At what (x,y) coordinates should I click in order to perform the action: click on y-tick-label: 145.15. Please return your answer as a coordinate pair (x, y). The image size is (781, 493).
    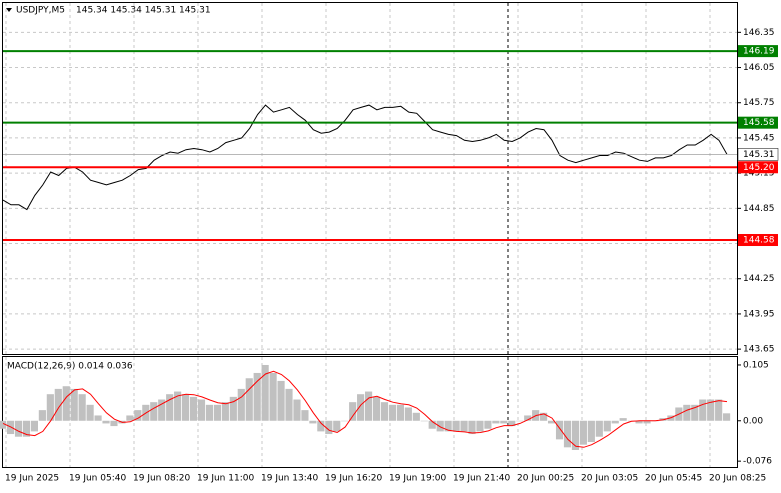
    Looking at the image, I should click on (759, 174).